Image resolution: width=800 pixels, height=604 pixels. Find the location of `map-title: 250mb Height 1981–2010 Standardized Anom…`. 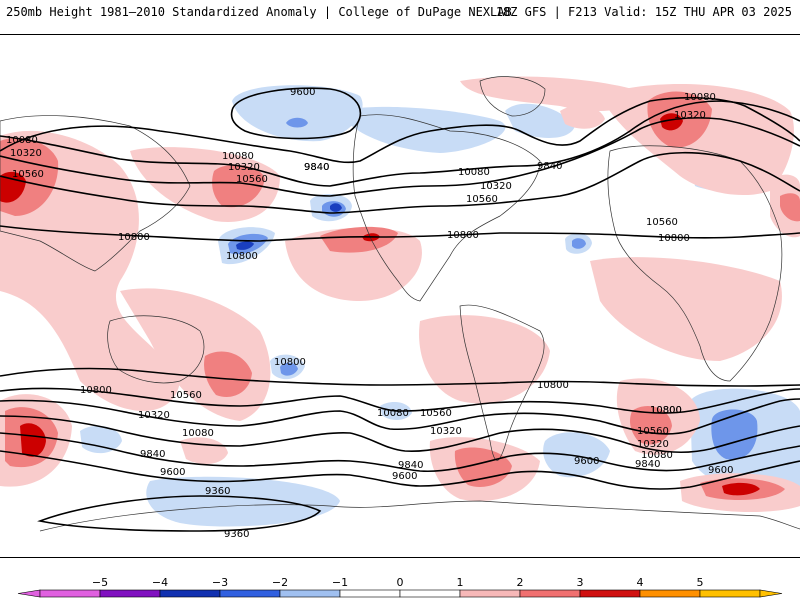

map-title: 250mb Height 1981–2010 Standardized Anom… is located at coordinates (259, 12).